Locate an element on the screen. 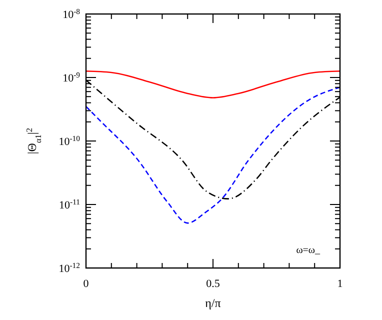 This screenshot has height=320, width=382. x-tick-label: 0.5 is located at coordinates (213, 284).